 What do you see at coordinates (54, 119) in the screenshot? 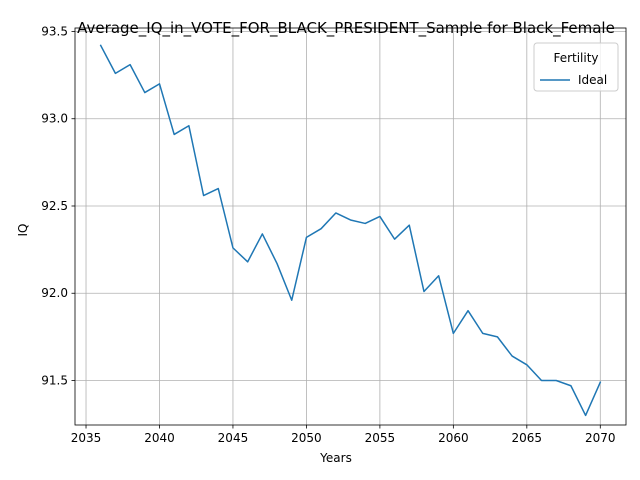
I see `y-tick-label: 93.0` at bounding box center [54, 119].